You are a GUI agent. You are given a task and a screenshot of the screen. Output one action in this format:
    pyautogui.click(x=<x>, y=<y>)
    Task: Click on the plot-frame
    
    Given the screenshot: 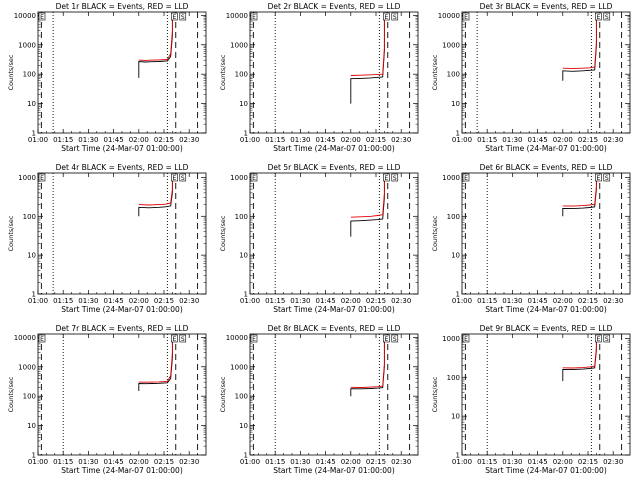 What is the action you would take?
    pyautogui.click(x=546, y=72)
    